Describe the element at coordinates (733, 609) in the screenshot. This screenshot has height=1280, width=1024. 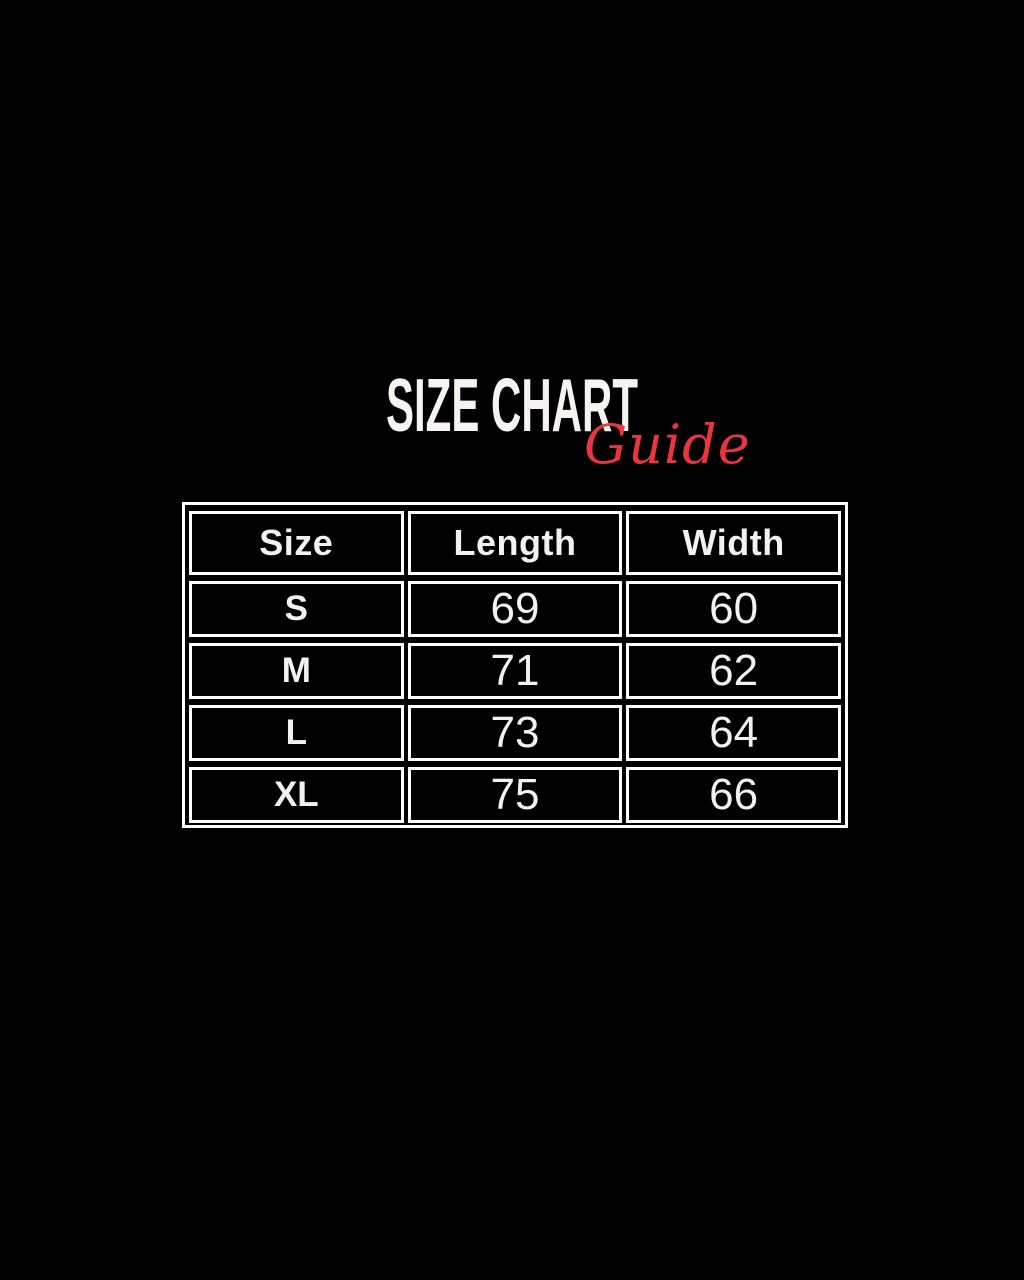
I see `cell-width-s: 60` at that location.